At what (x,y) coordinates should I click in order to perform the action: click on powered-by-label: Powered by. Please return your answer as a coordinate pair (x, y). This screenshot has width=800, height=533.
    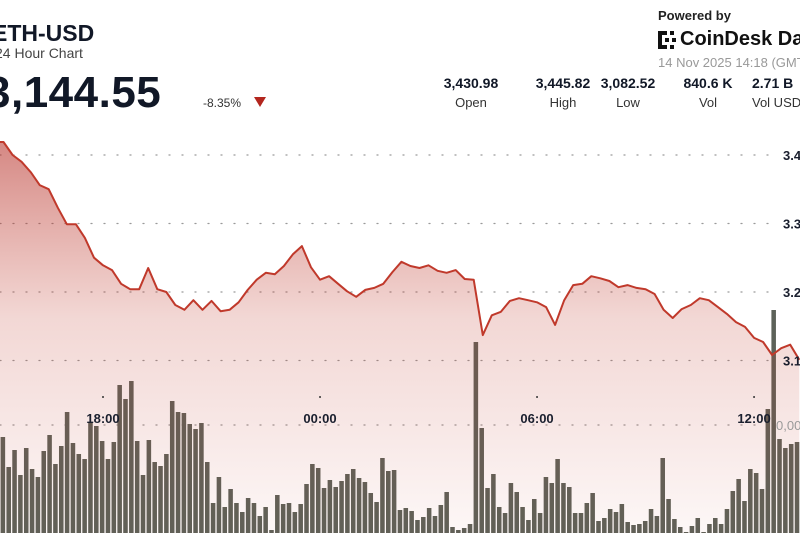
    Looking at the image, I should click on (694, 15).